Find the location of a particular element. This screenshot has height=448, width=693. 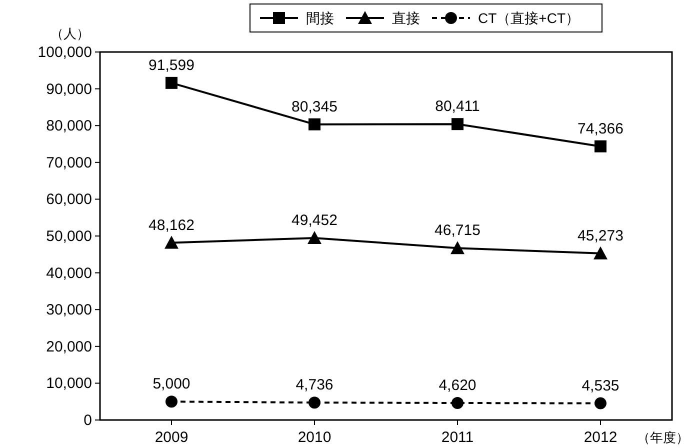

y-tick-label: 100,000 is located at coordinates (65, 52).